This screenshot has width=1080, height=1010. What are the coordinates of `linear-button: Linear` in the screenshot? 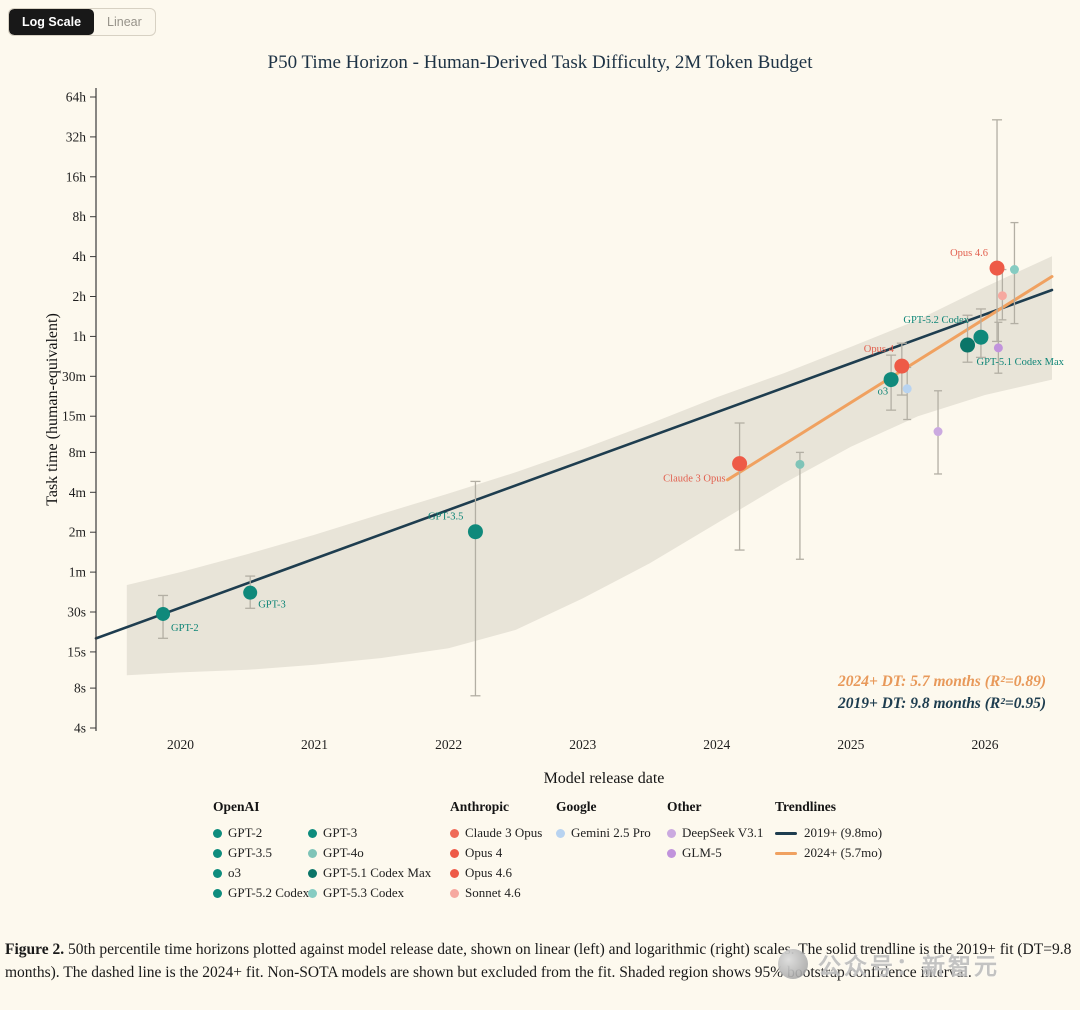 It's located at (124, 22).